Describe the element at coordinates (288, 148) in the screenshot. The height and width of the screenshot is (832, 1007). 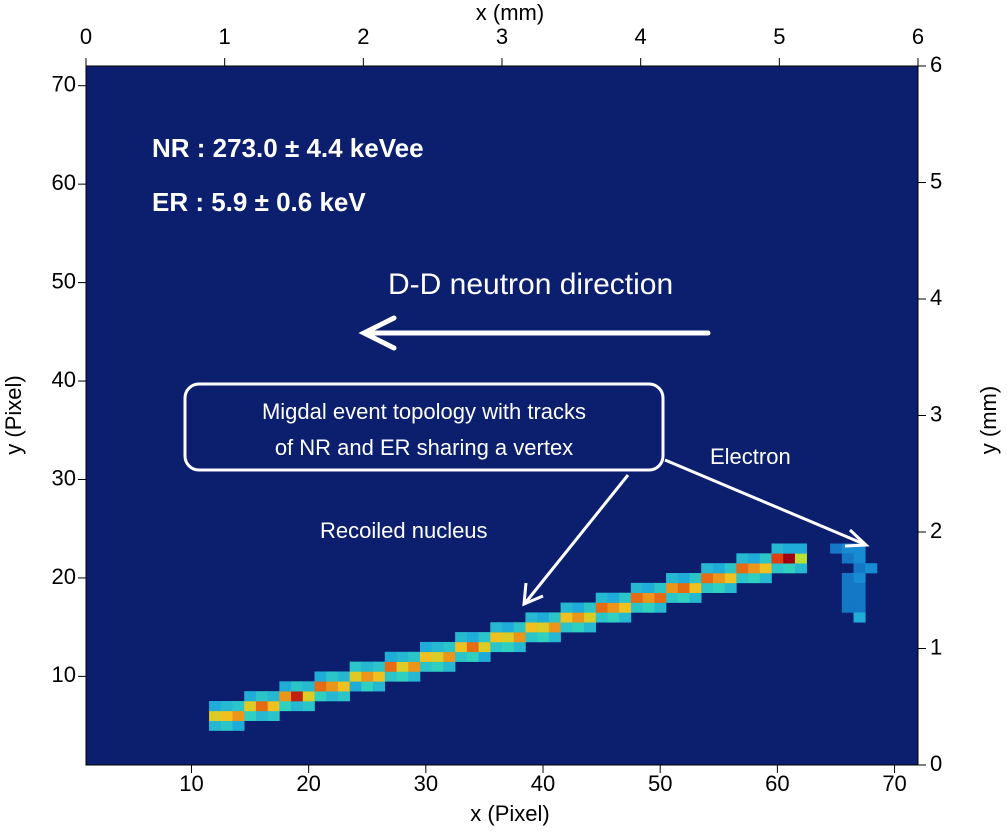
I see `nr-energy: NR : 273.0 ± 4.4 keVee` at that location.